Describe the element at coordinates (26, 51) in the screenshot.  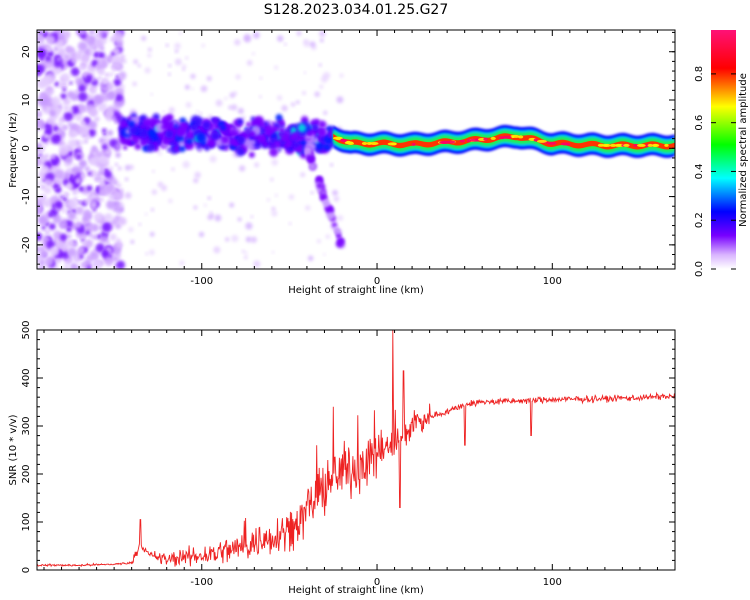
I see `y-tick-label: 20` at that location.